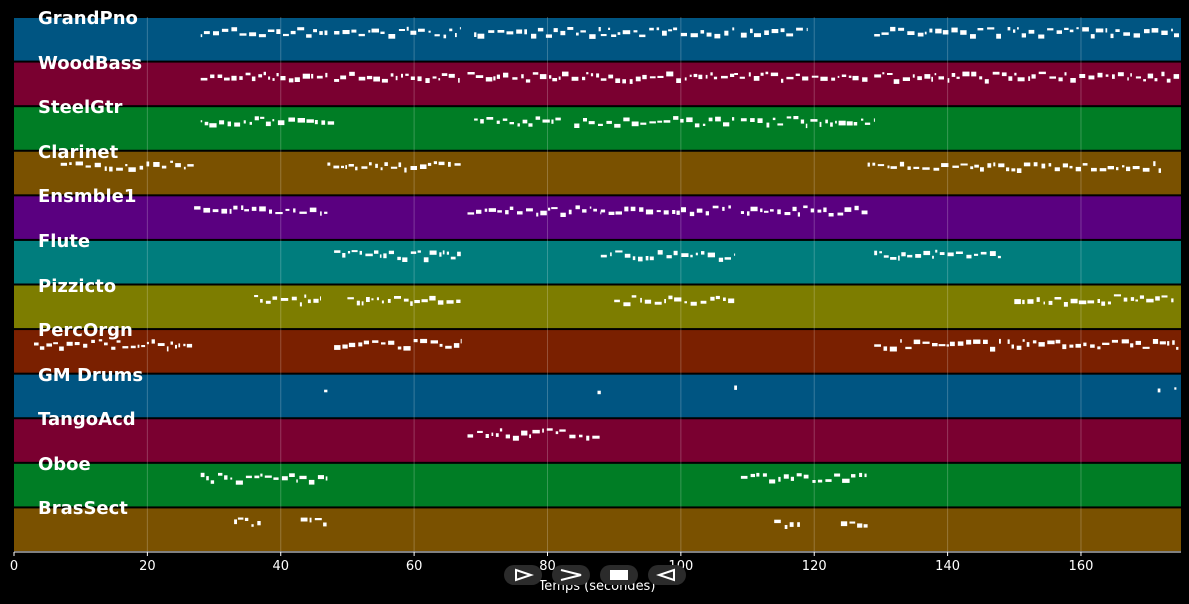 This screenshot has height=604, width=1189. What do you see at coordinates (619, 575) in the screenshot?
I see `stop-button` at bounding box center [619, 575].